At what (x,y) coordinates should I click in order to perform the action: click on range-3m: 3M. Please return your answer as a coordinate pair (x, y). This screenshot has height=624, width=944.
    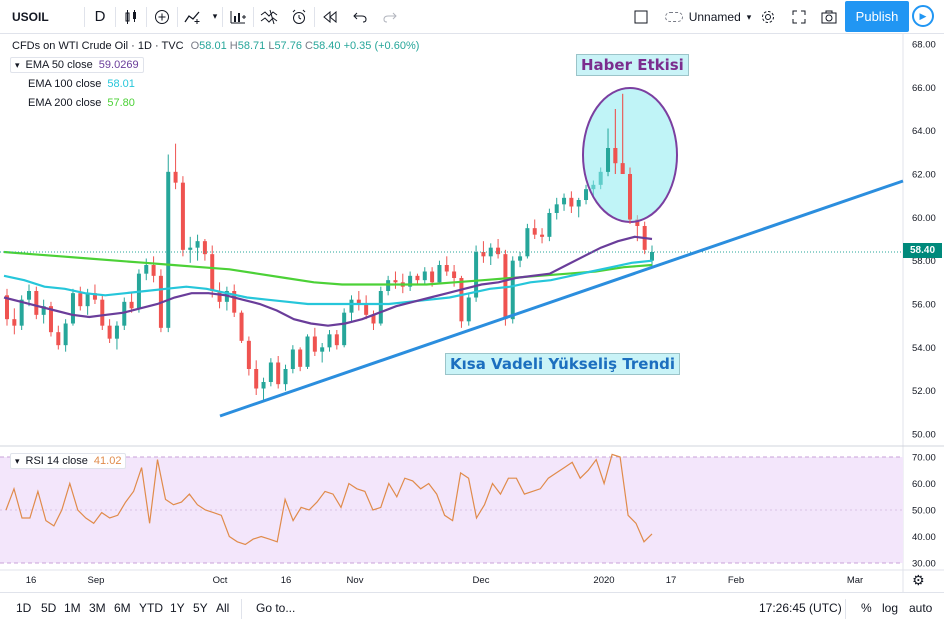
    Looking at the image, I should click on (97, 608).